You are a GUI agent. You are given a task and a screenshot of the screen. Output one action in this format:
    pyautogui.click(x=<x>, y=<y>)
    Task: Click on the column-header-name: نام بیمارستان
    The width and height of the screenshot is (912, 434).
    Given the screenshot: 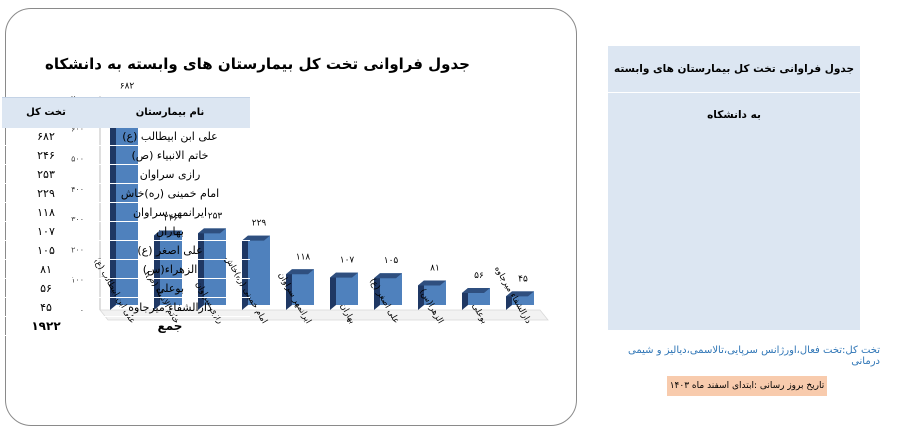 What is the action you would take?
    pyautogui.click(x=170, y=112)
    